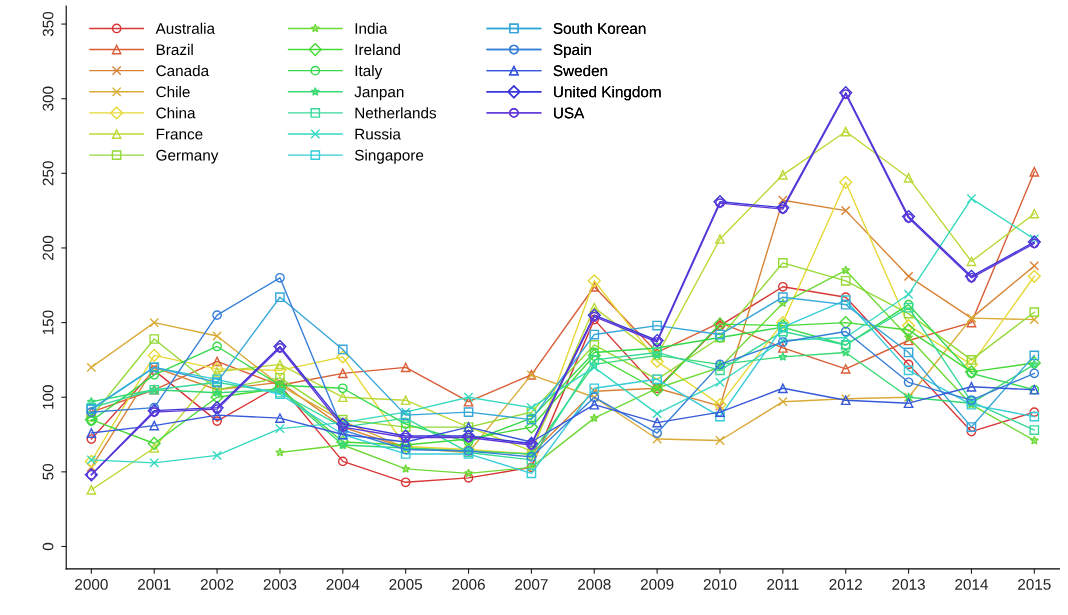 The width and height of the screenshot is (1068, 615). I want to click on x-tick-label: 2009, so click(657, 584).